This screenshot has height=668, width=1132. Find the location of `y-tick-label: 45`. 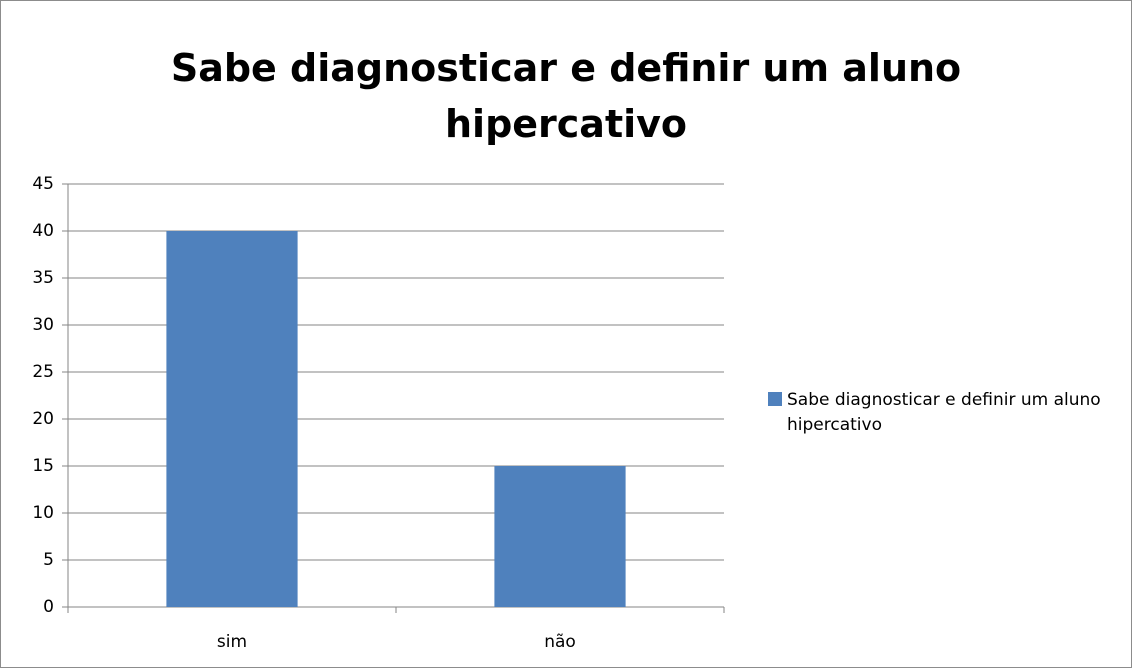

y-tick-label: 45 is located at coordinates (43, 184).